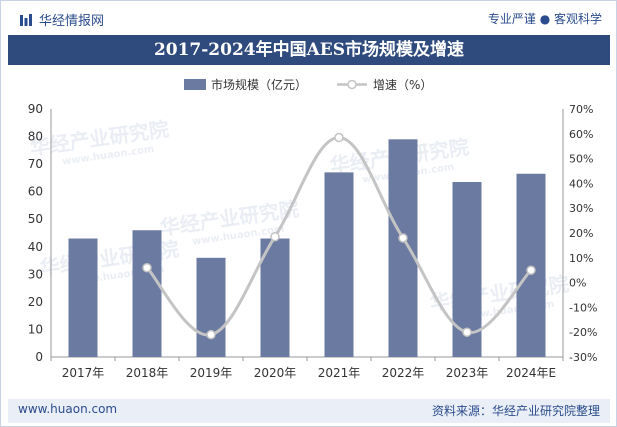 The image size is (617, 427). I want to click on brand-name: 华经情报网, so click(72, 21).